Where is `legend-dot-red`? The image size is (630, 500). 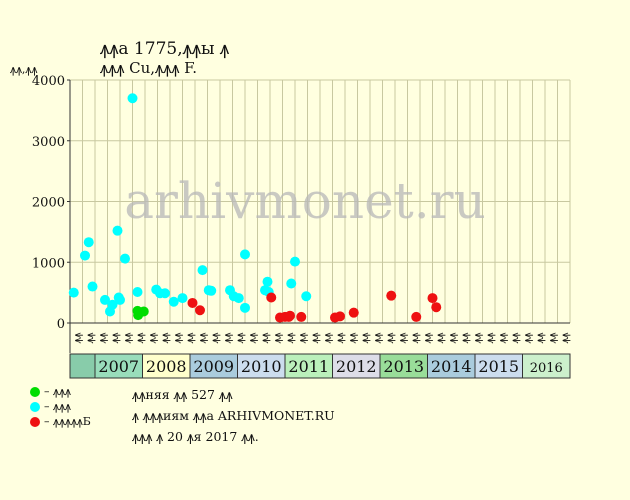 legend-dot-red is located at coordinates (35, 421).